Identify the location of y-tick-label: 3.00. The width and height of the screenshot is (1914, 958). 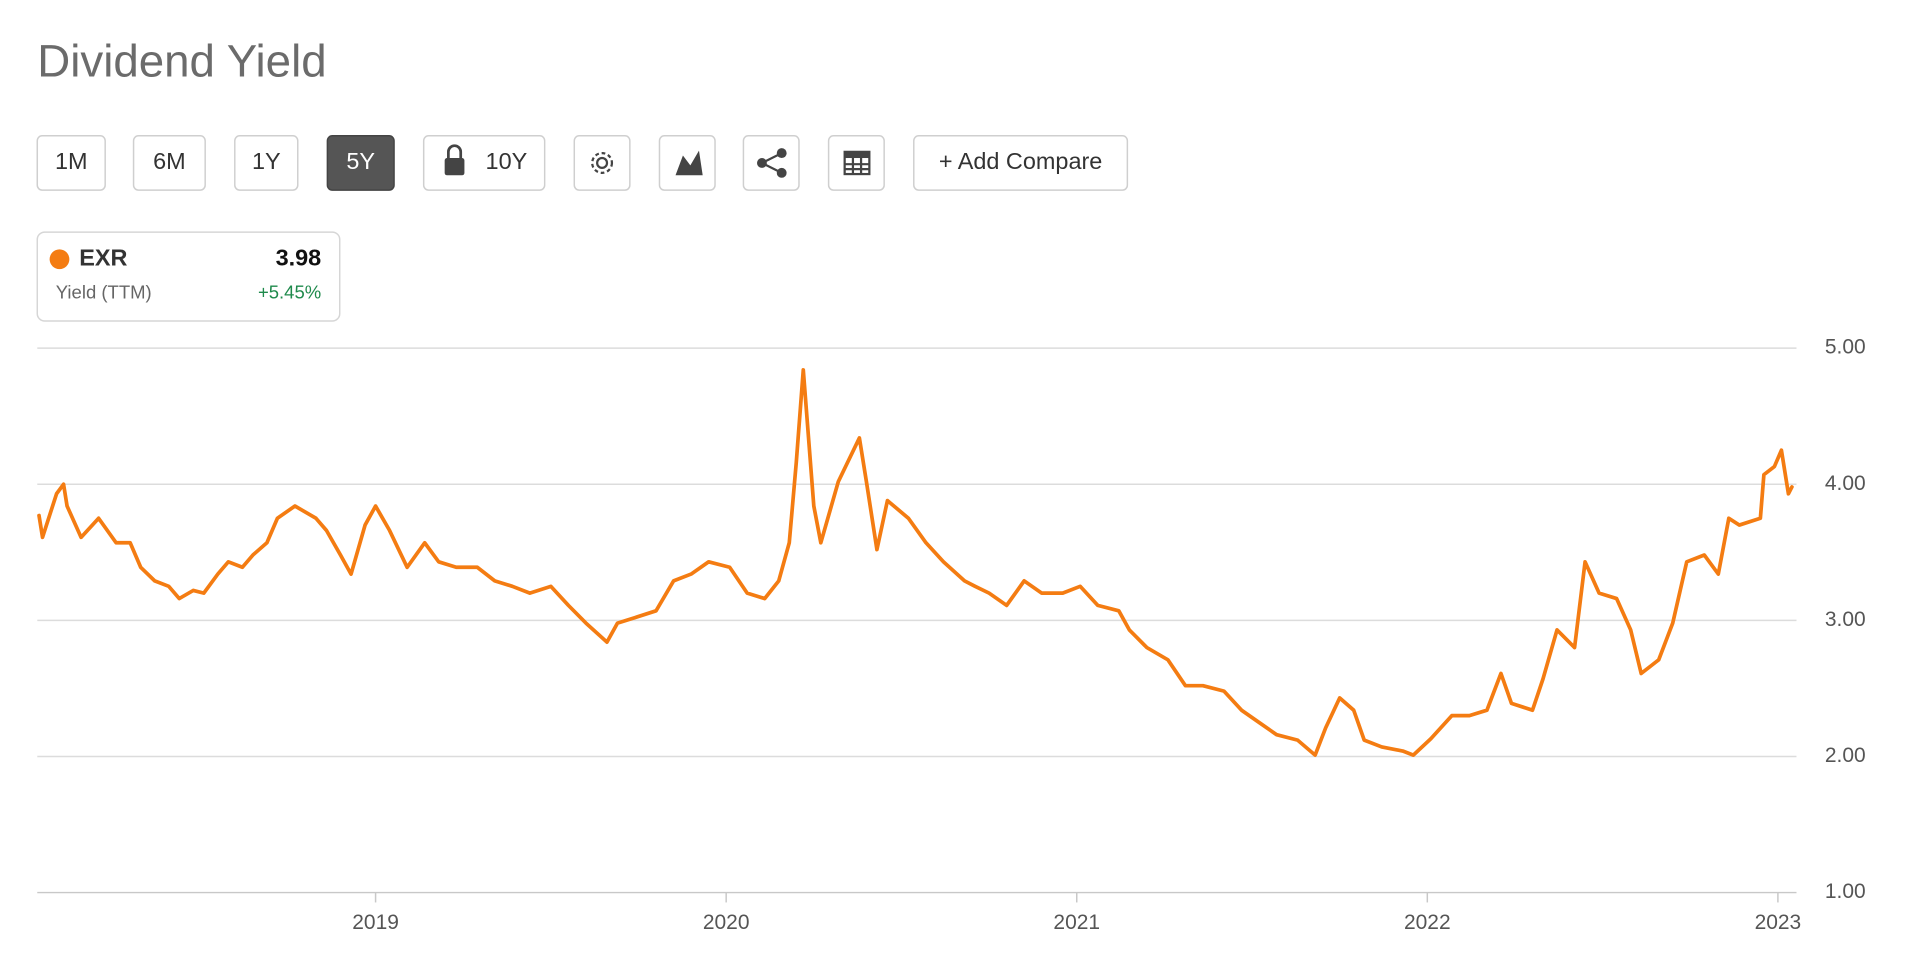
(1845, 619).